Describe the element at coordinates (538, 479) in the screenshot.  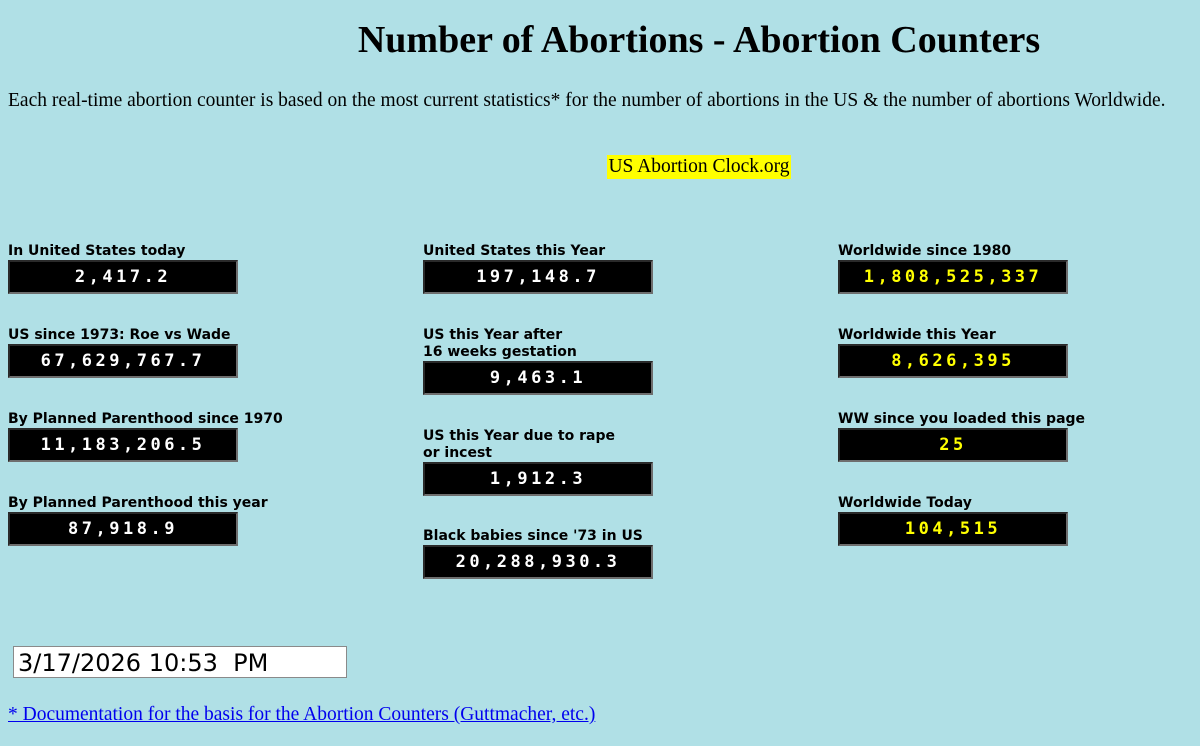
I see `counter-rape-incest: 1,912.3` at that location.